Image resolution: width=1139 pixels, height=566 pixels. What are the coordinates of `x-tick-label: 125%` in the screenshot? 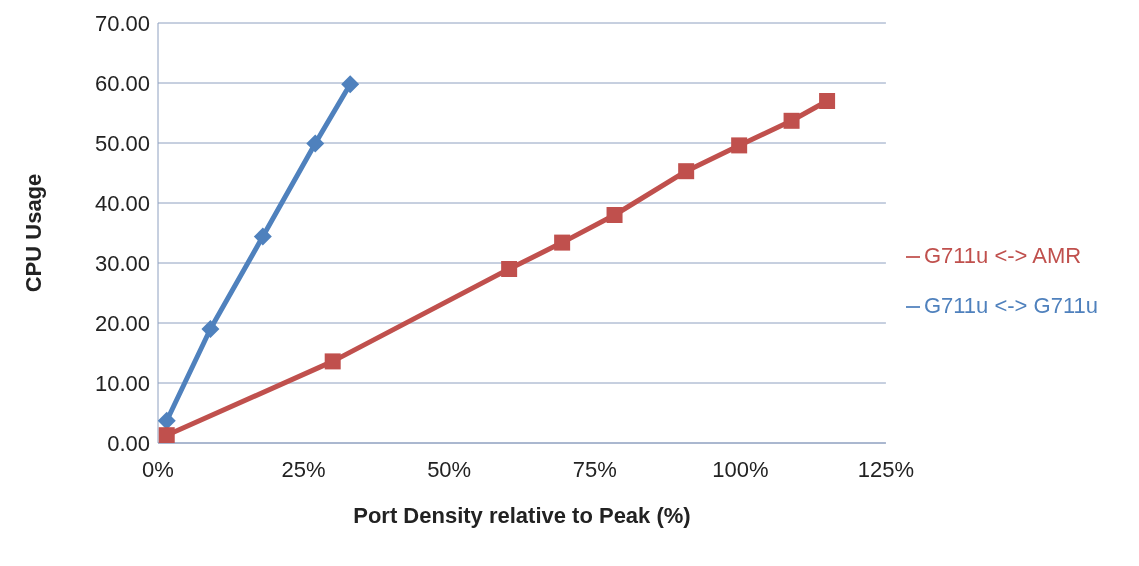 It's located at (886, 469).